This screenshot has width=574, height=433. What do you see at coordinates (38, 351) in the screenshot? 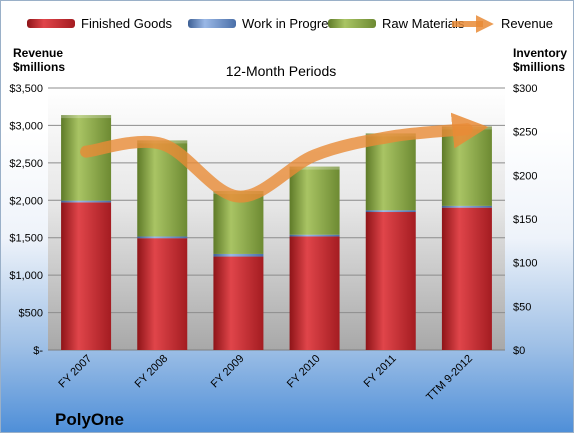
I see `left-tick-label: $-` at bounding box center [38, 351].